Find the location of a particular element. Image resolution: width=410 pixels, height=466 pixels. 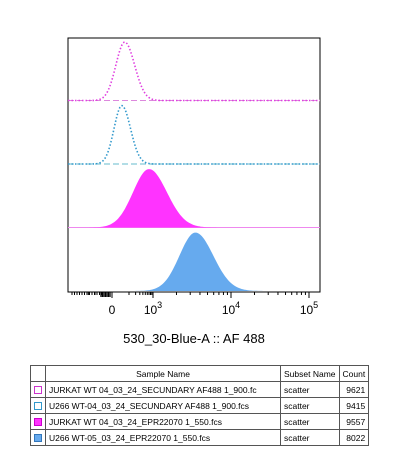

legend-header-row: Sample Name Subset Name Count is located at coordinates (200, 373).